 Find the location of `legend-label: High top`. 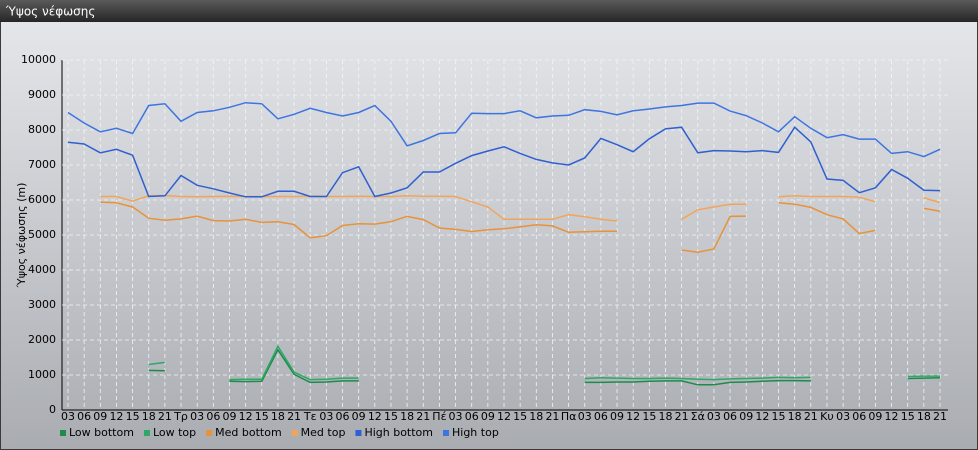

legend-label: High top is located at coordinates (475, 432).